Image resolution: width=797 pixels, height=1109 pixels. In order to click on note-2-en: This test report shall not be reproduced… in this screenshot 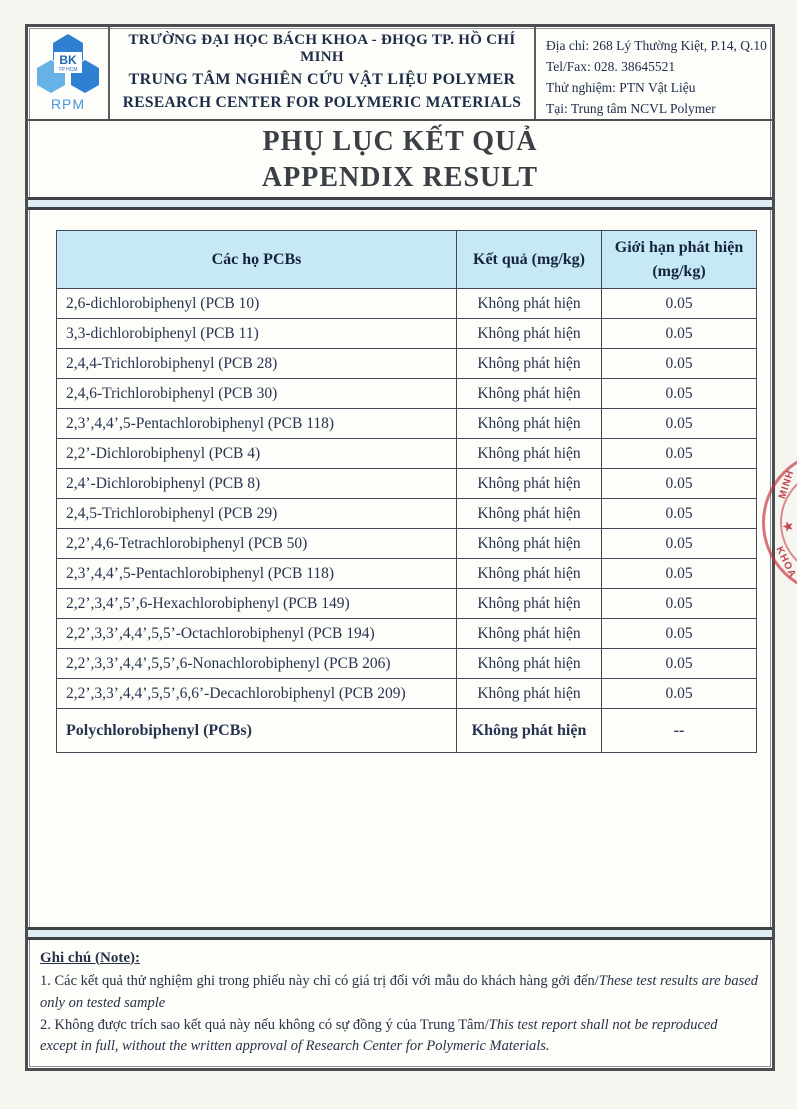, I will do `click(379, 1035)`.